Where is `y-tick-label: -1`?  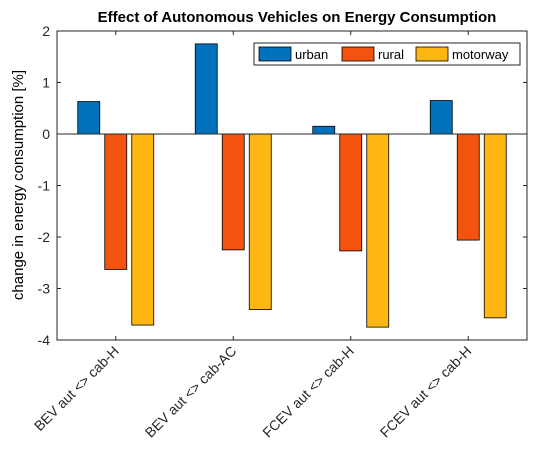 y-tick-label: -1 is located at coordinates (44, 186).